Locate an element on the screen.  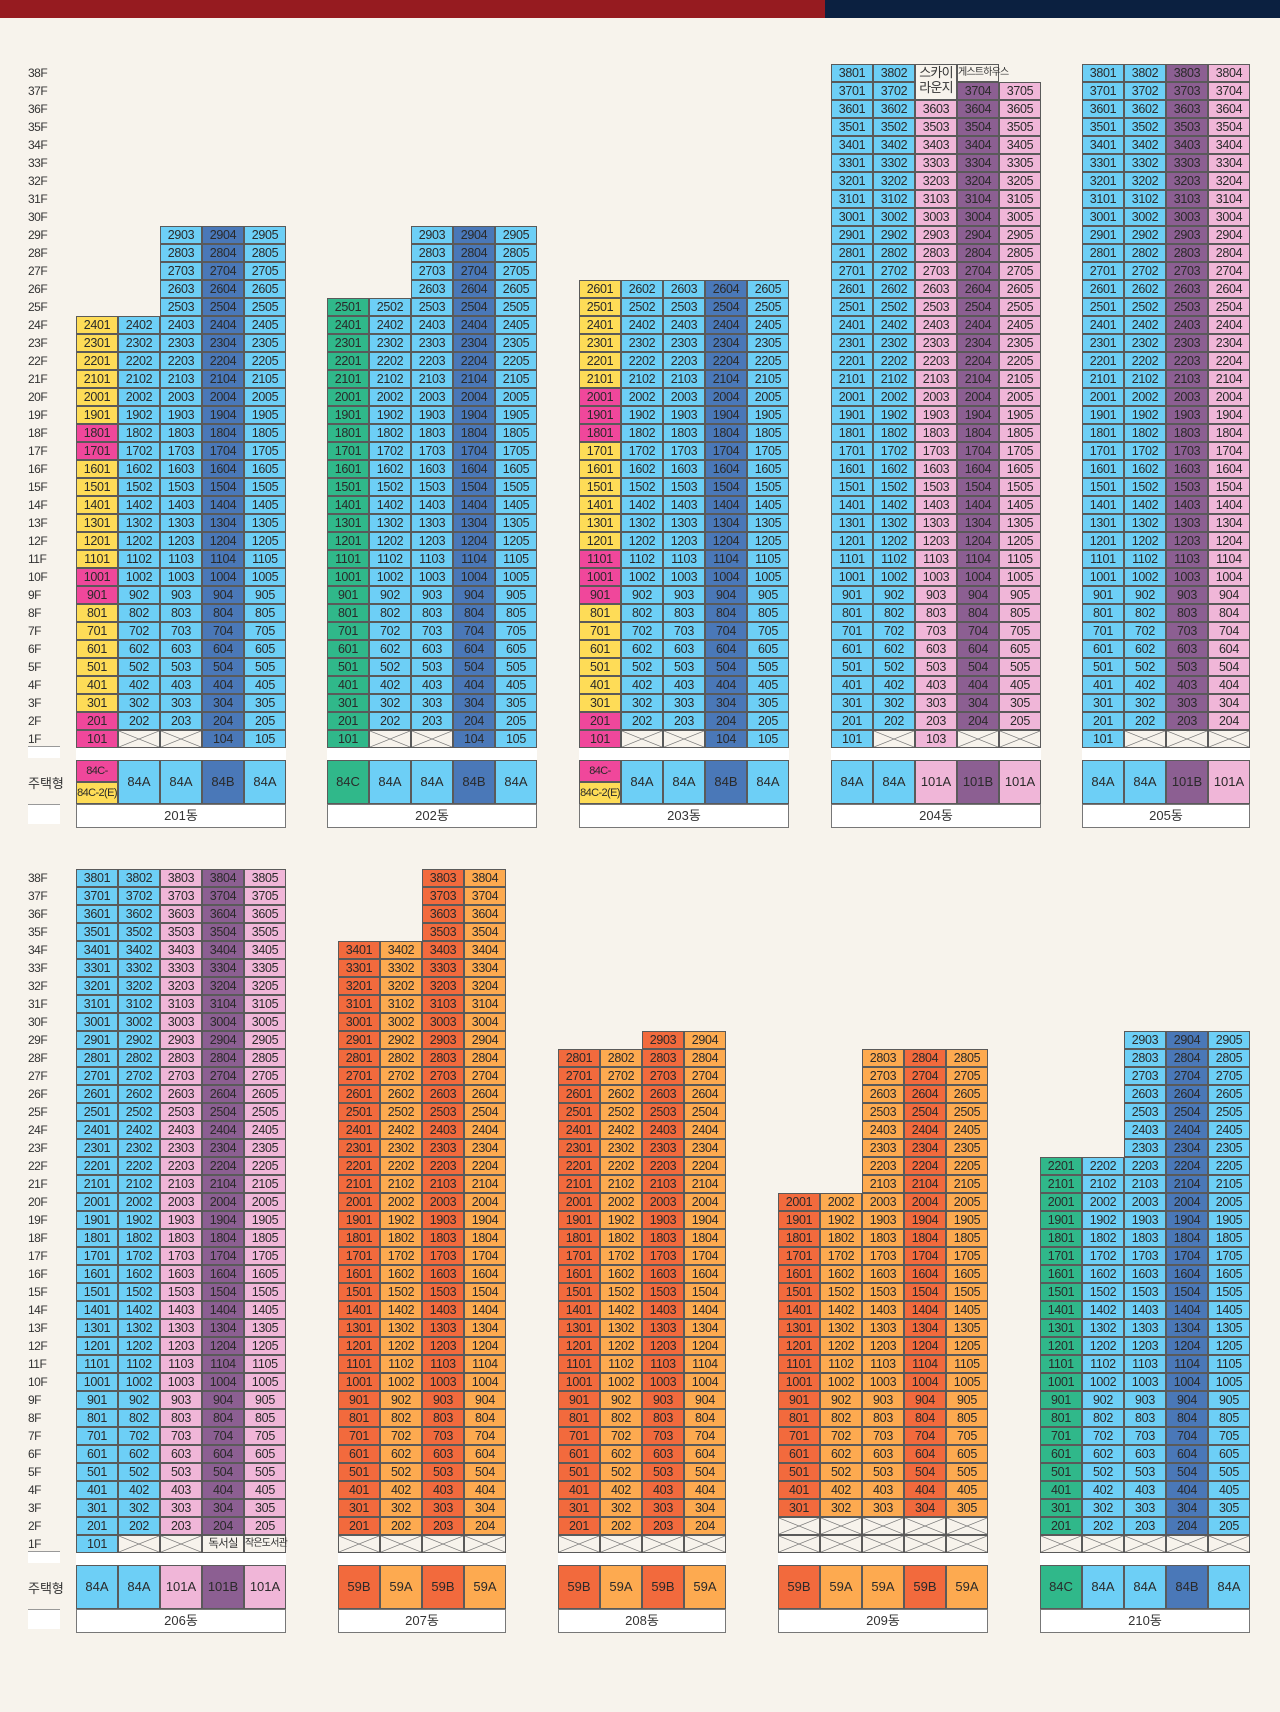
unit-cell: 1903 is located at coordinates (181, 415).